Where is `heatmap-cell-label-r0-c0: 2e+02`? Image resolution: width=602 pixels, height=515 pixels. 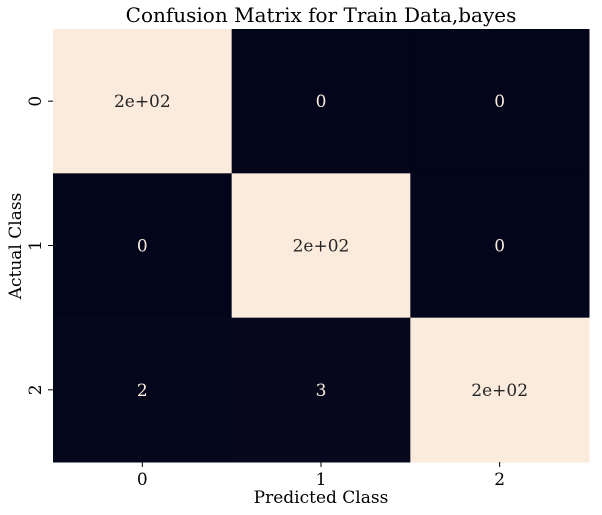
heatmap-cell-label-r0-c0: 2e+02 is located at coordinates (142, 102).